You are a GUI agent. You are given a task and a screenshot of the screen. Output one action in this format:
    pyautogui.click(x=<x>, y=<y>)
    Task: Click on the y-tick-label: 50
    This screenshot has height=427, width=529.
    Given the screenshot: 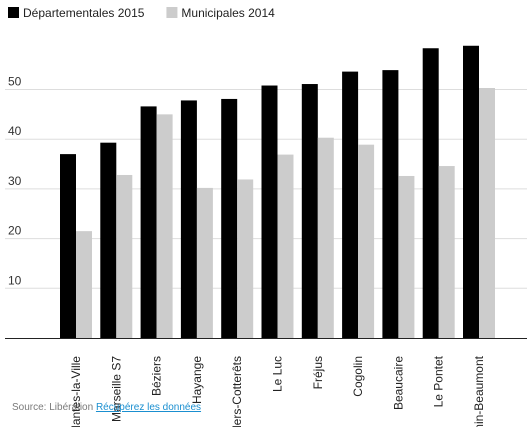 What is the action you would take?
    pyautogui.click(x=15, y=82)
    